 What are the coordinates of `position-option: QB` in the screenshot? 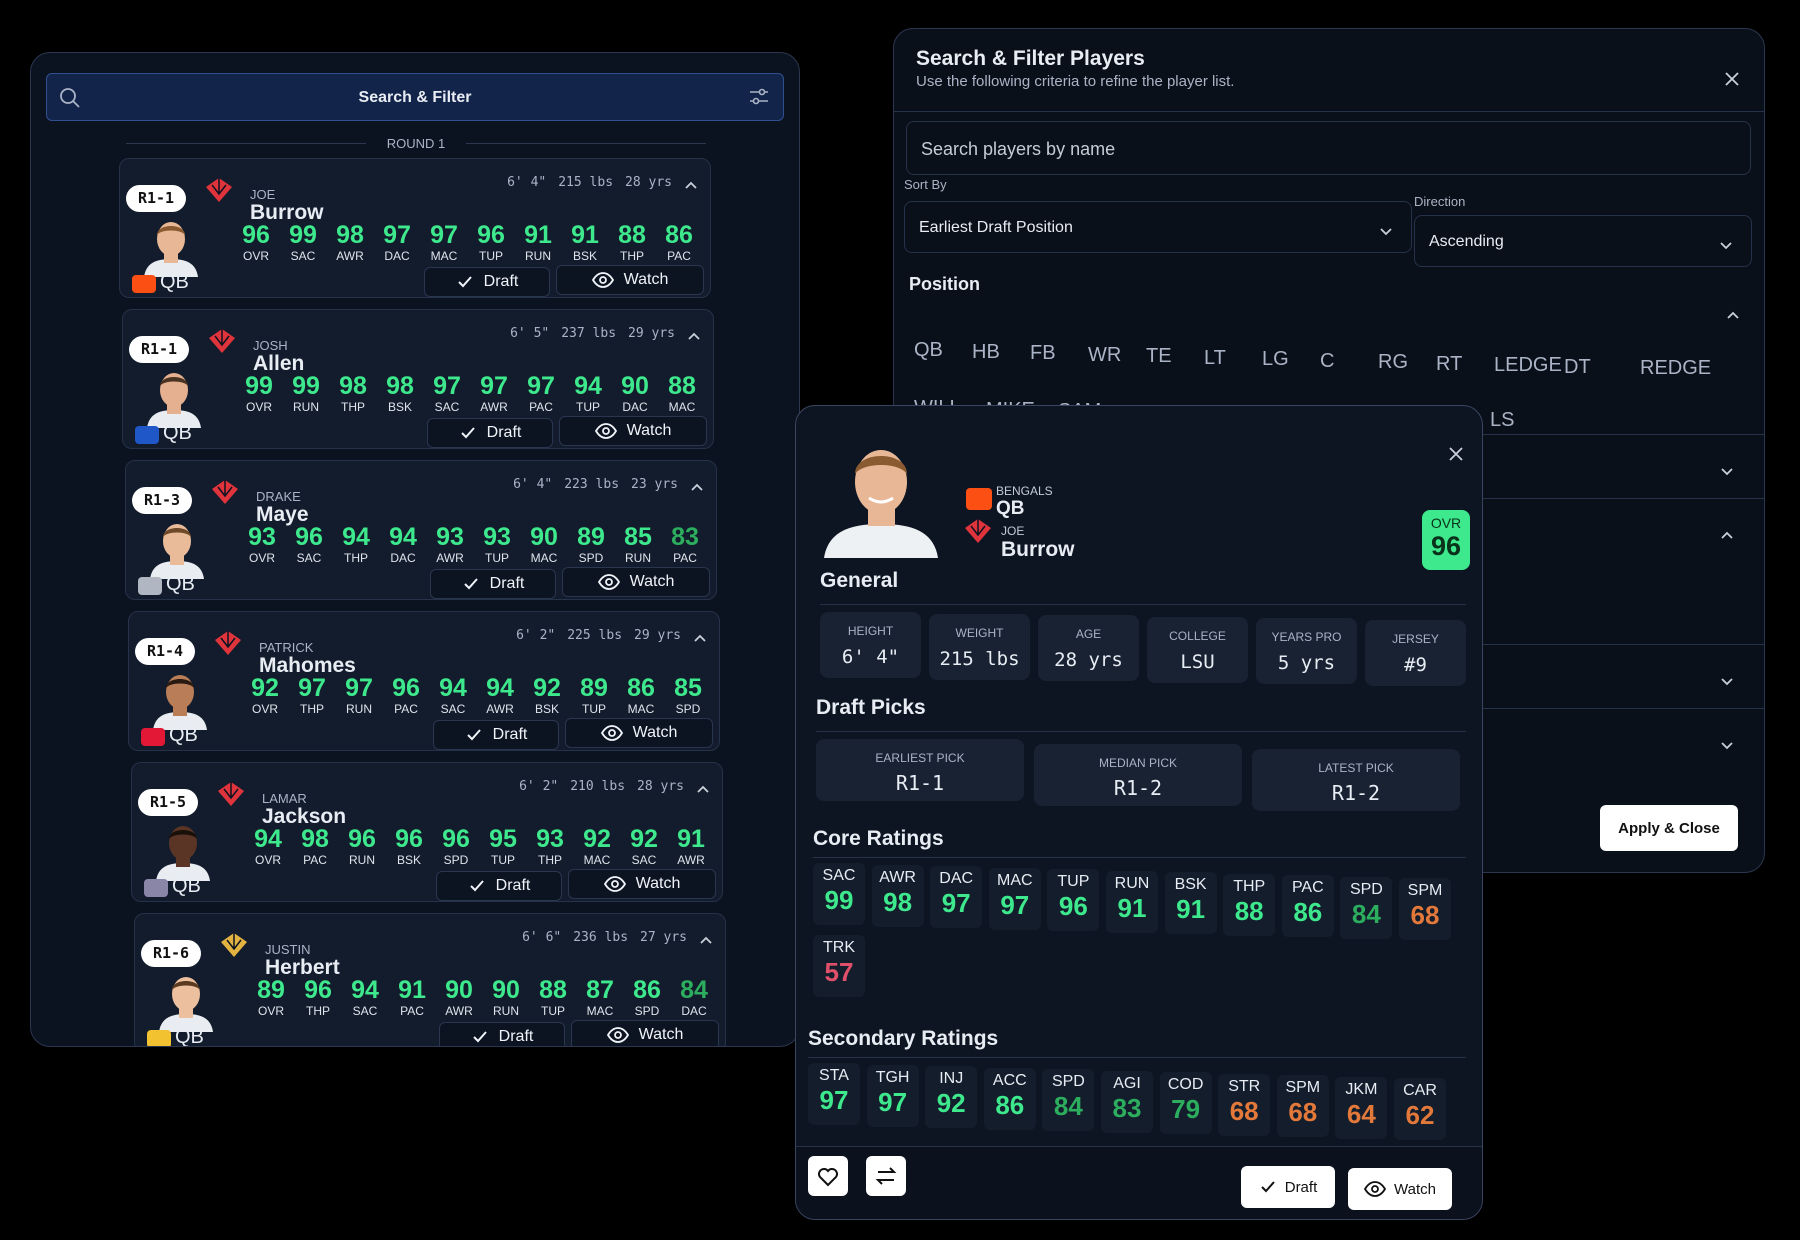 It's located at (928, 350).